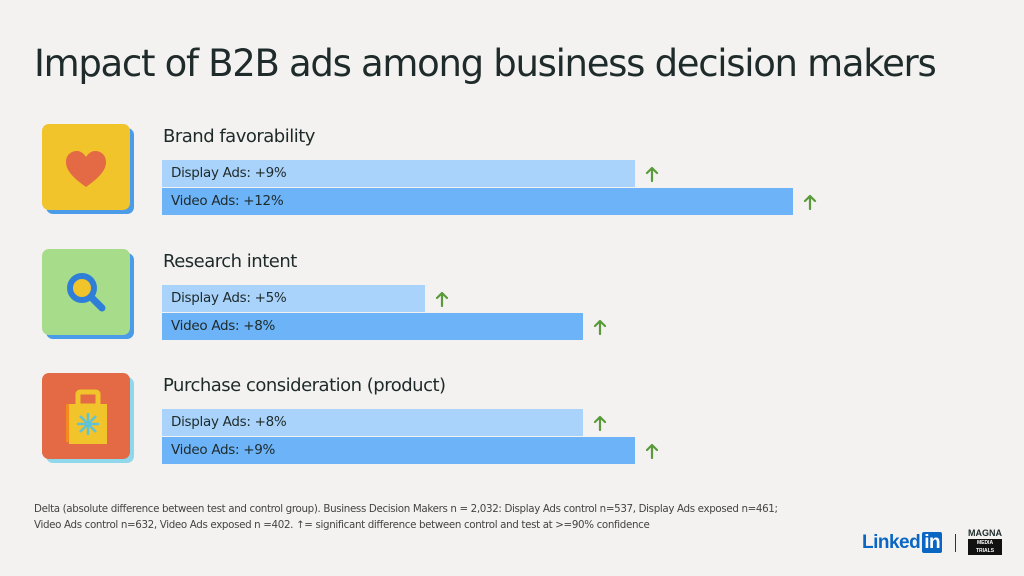 The image size is (1024, 576). I want to click on shopping-bag-icon, so click(88, 418).